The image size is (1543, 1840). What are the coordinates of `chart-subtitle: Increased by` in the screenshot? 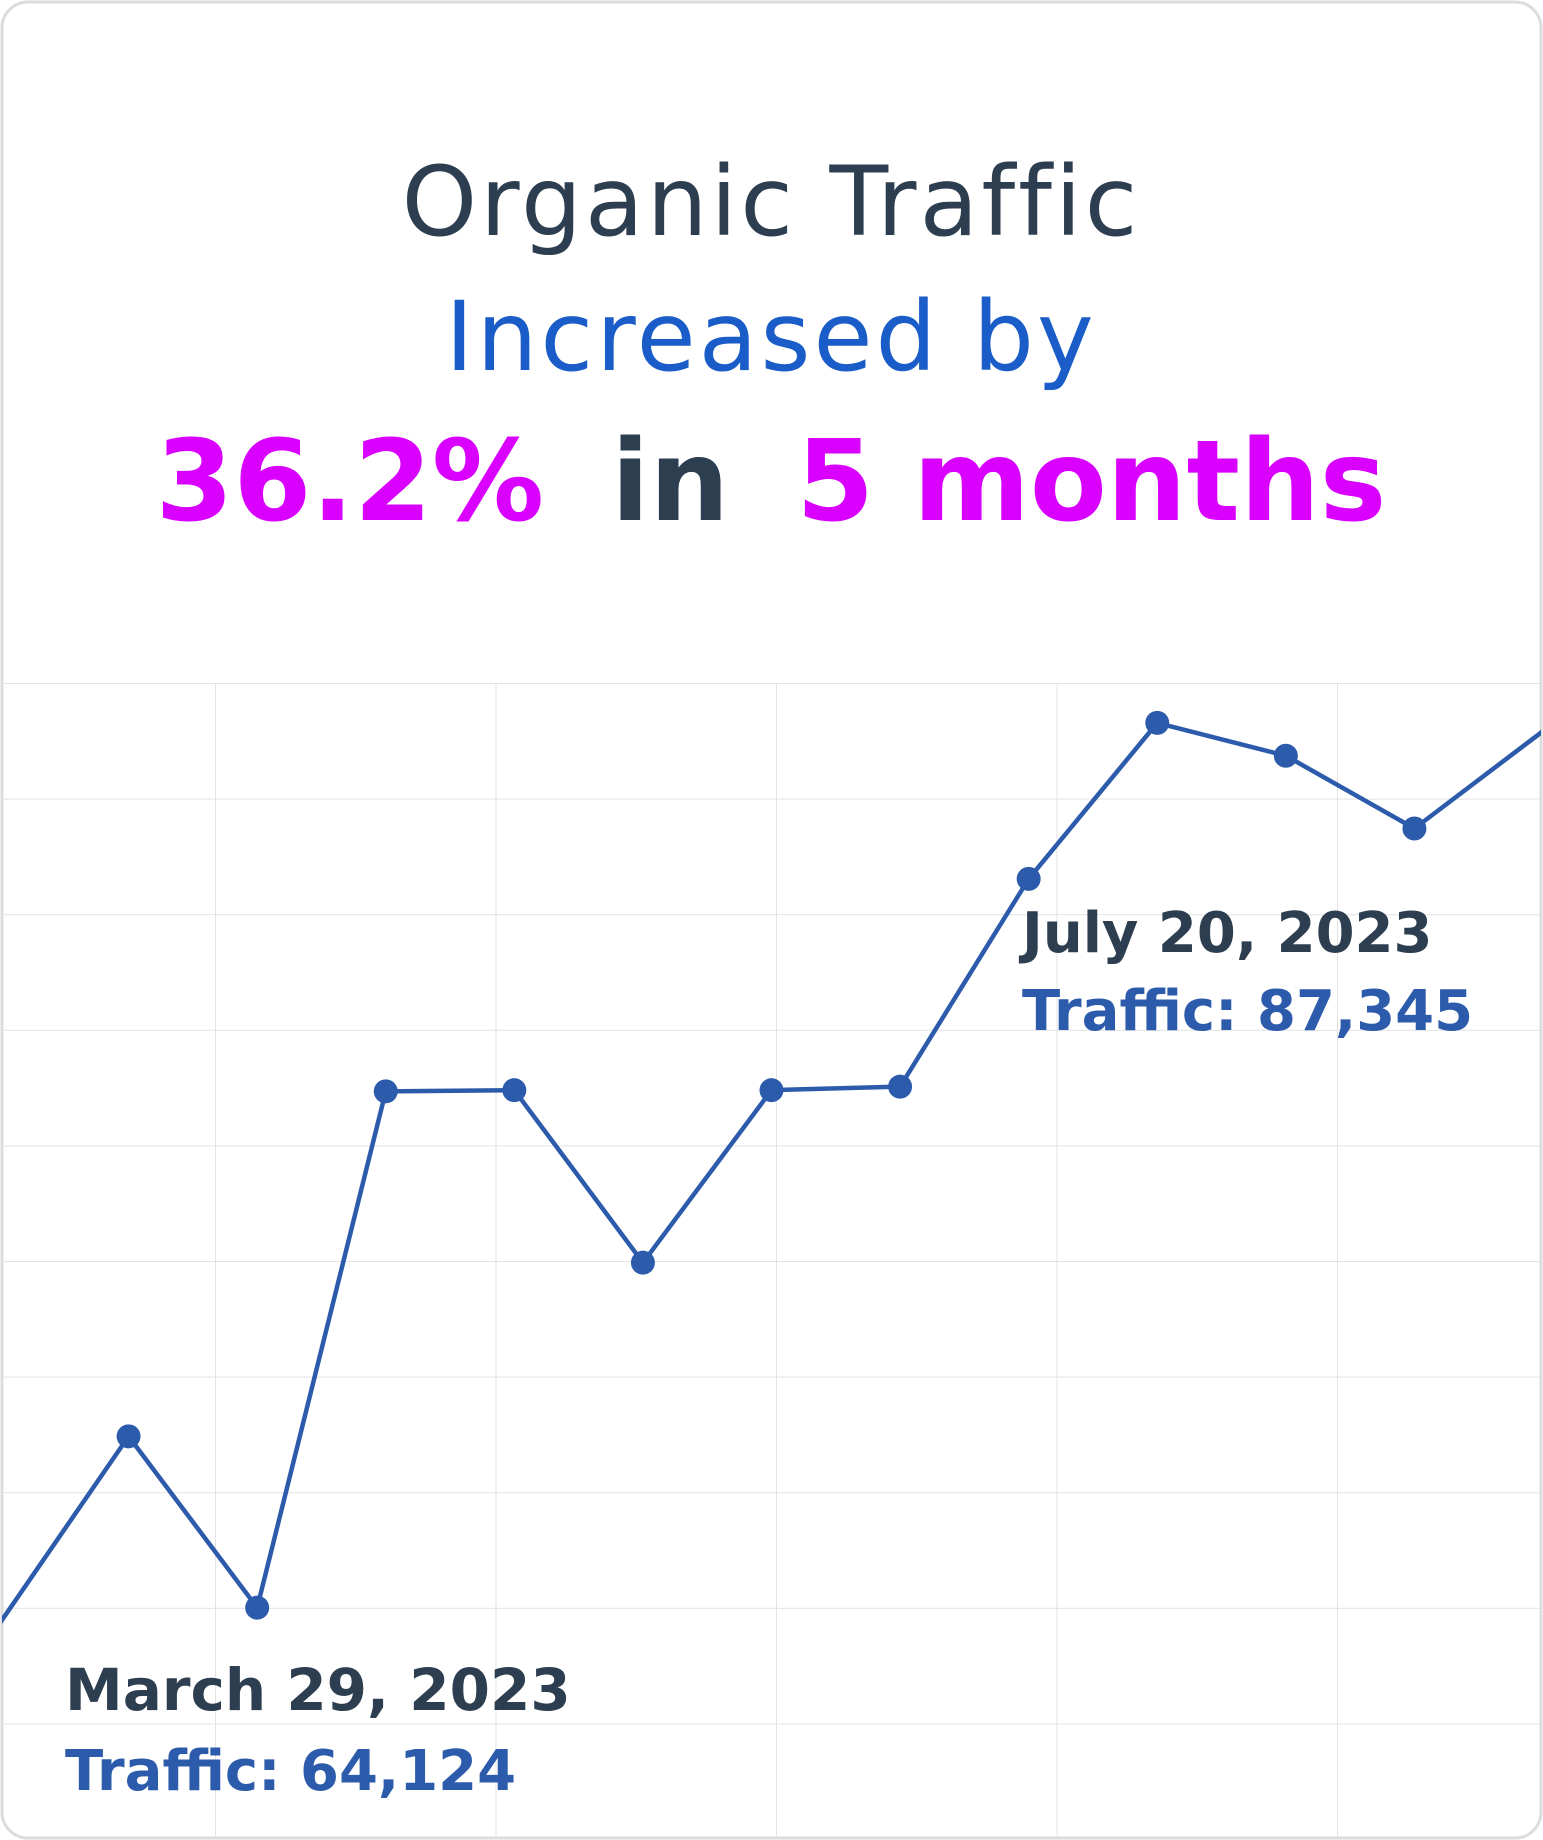 It's located at (770, 337).